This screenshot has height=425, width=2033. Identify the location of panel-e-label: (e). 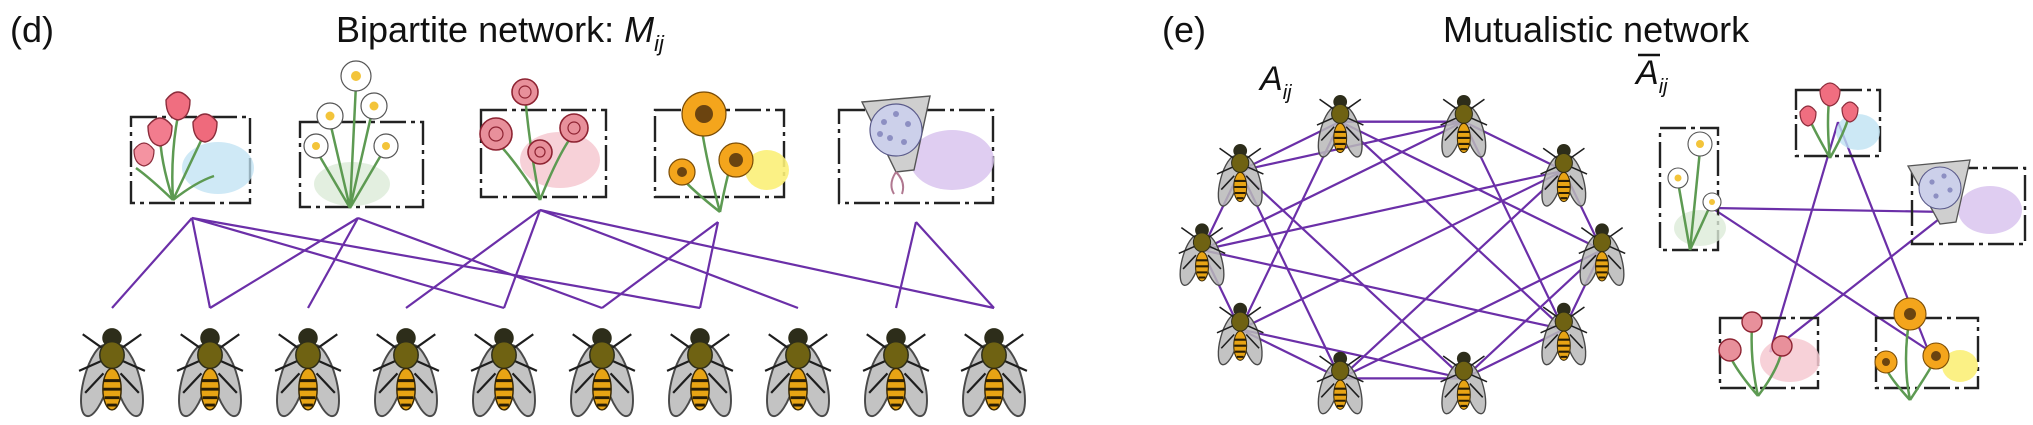
(1184, 29).